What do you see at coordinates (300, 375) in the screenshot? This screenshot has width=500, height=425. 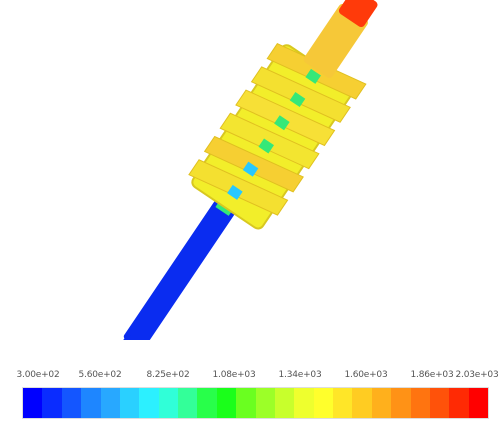 I see `legend-tick-label: 1.34e+03` at bounding box center [300, 375].